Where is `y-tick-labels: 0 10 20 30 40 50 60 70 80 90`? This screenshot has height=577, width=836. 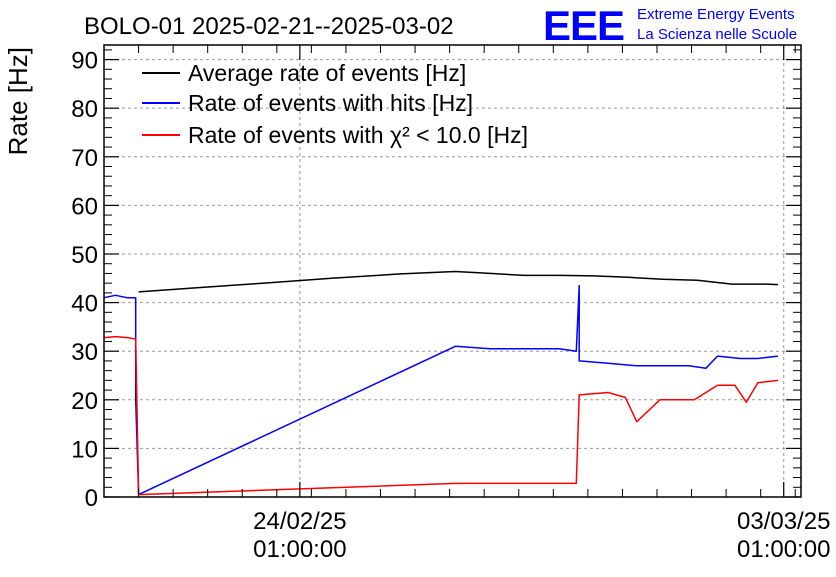
y-tick-labels: 0 10 20 30 40 50 60 70 80 90 is located at coordinates (84, 280).